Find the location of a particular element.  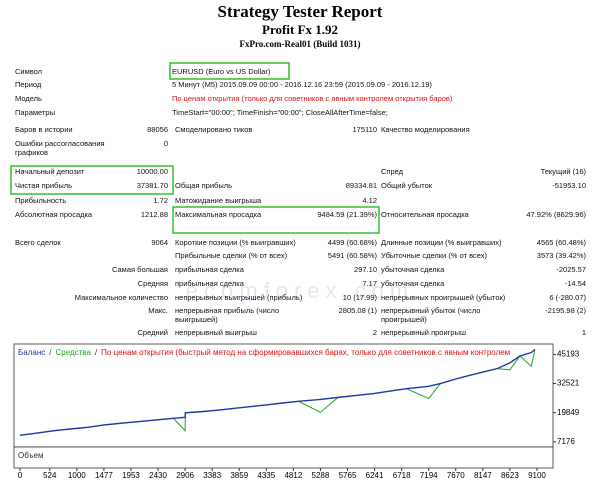

volume-label: Объем is located at coordinates (31, 455).